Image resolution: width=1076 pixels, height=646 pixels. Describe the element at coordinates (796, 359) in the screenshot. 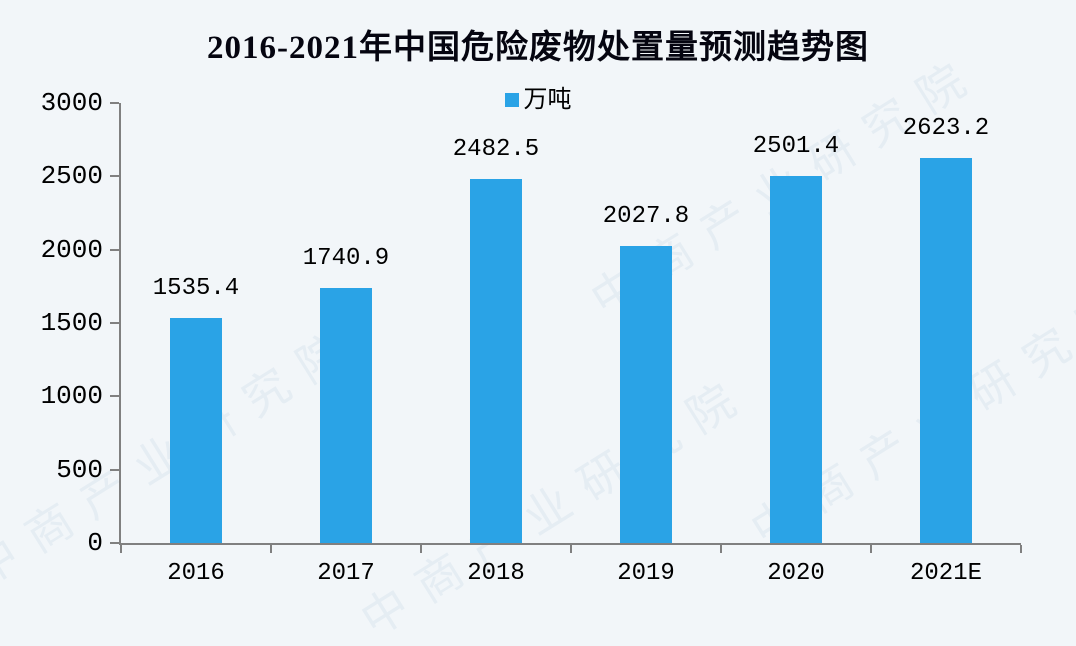

I see `bar-2020` at that location.